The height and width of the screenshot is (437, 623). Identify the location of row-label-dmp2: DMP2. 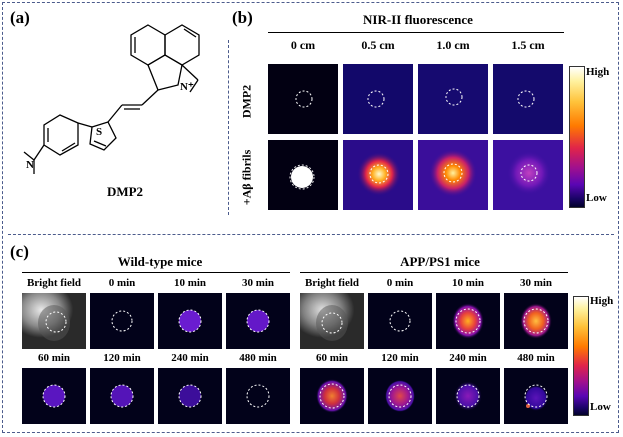
(246, 101).